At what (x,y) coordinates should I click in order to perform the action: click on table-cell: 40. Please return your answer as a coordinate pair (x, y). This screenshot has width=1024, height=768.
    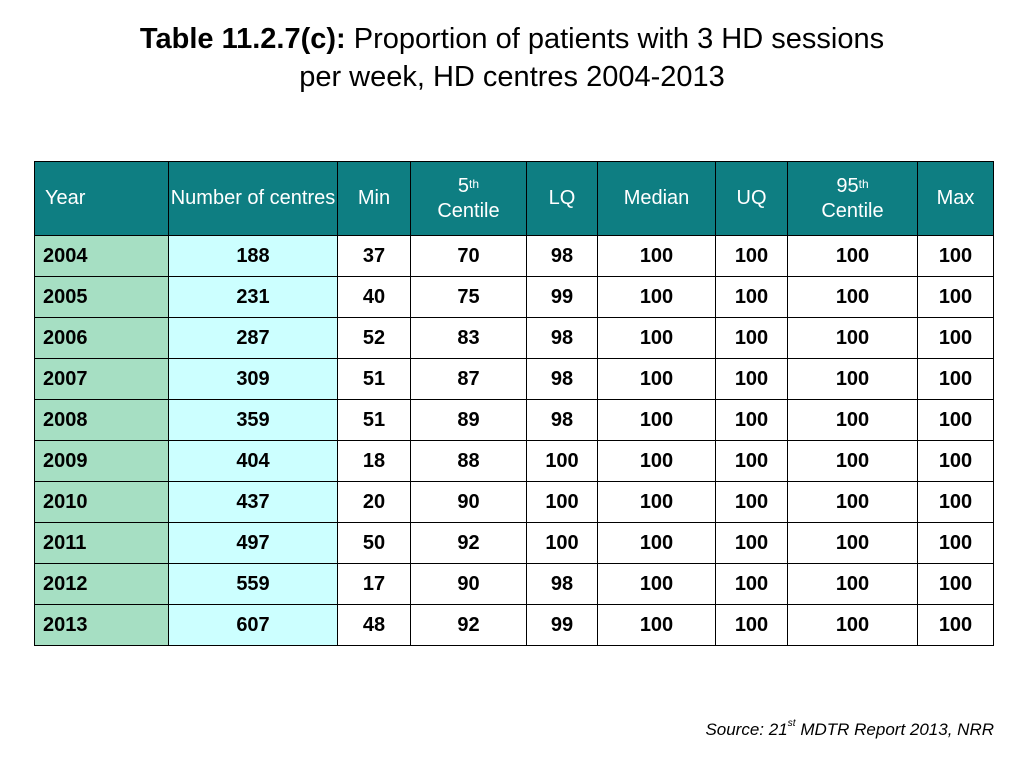
    Looking at the image, I should click on (374, 297).